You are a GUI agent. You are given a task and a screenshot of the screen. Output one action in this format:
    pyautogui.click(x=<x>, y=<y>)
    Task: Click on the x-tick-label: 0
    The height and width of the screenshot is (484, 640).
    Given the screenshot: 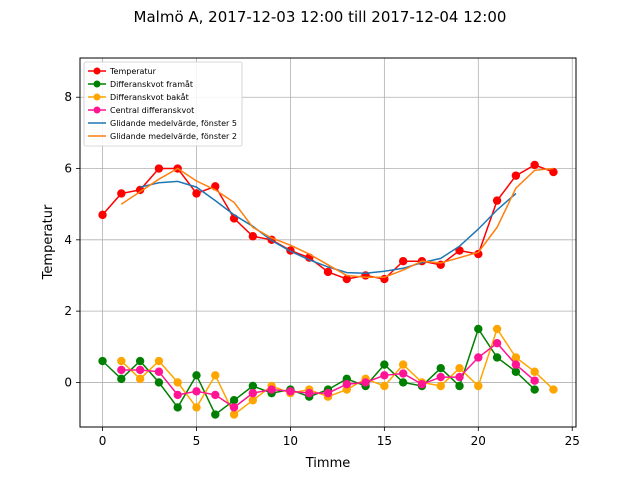 What is the action you would take?
    pyautogui.click(x=103, y=441)
    